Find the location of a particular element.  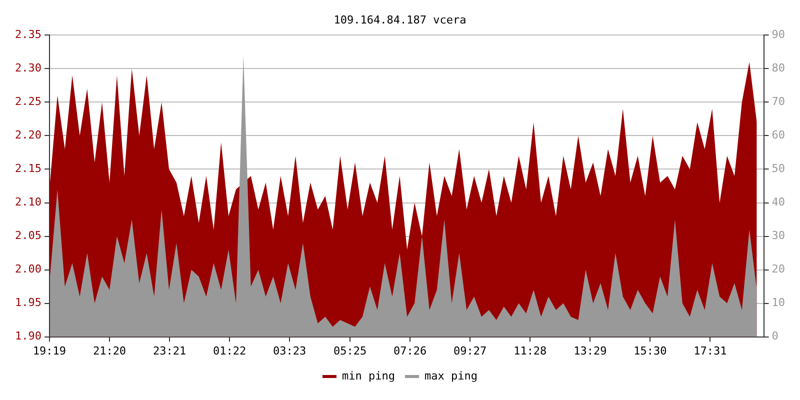

chart-title: 109.164.84.187 vcera is located at coordinates (400, 19).